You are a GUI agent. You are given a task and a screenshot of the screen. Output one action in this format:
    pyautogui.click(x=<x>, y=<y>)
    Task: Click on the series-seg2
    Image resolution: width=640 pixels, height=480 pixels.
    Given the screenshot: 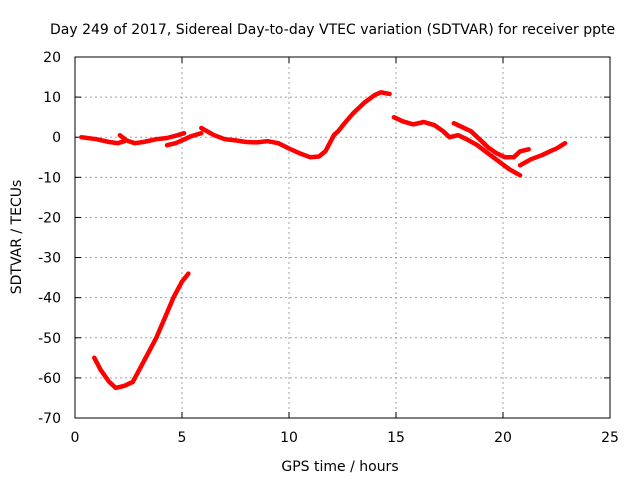 What is the action you would take?
    pyautogui.click(x=152, y=138)
    